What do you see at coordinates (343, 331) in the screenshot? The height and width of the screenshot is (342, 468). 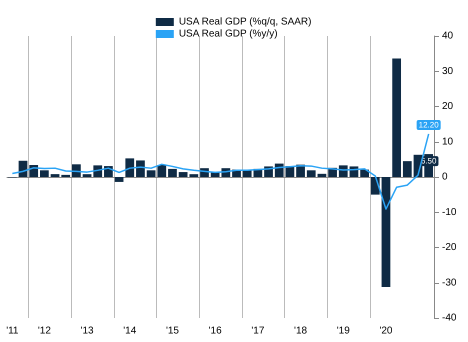 I see `x-tick-label: '19` at bounding box center [343, 331].